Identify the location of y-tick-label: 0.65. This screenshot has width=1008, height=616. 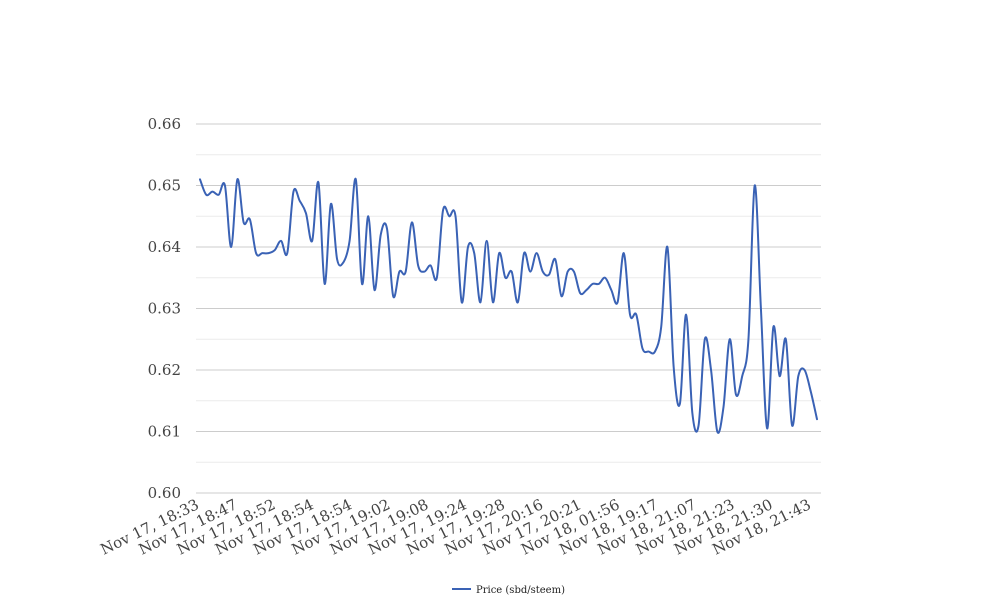
(164, 186).